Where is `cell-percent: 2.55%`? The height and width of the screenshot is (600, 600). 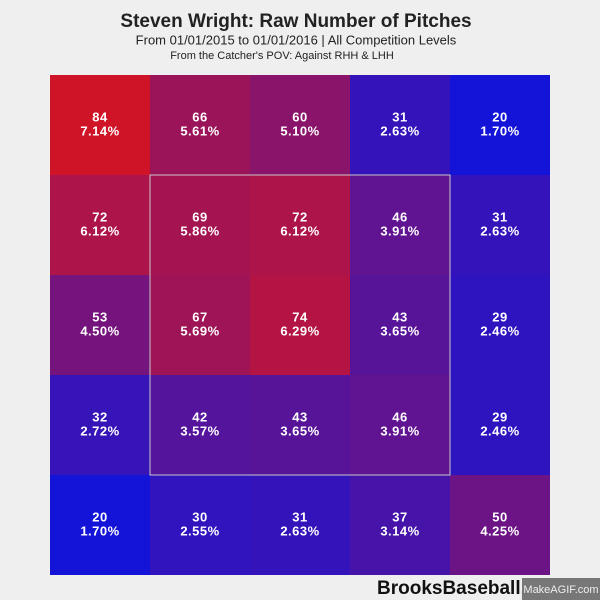
cell-percent: 2.55% is located at coordinates (199, 530).